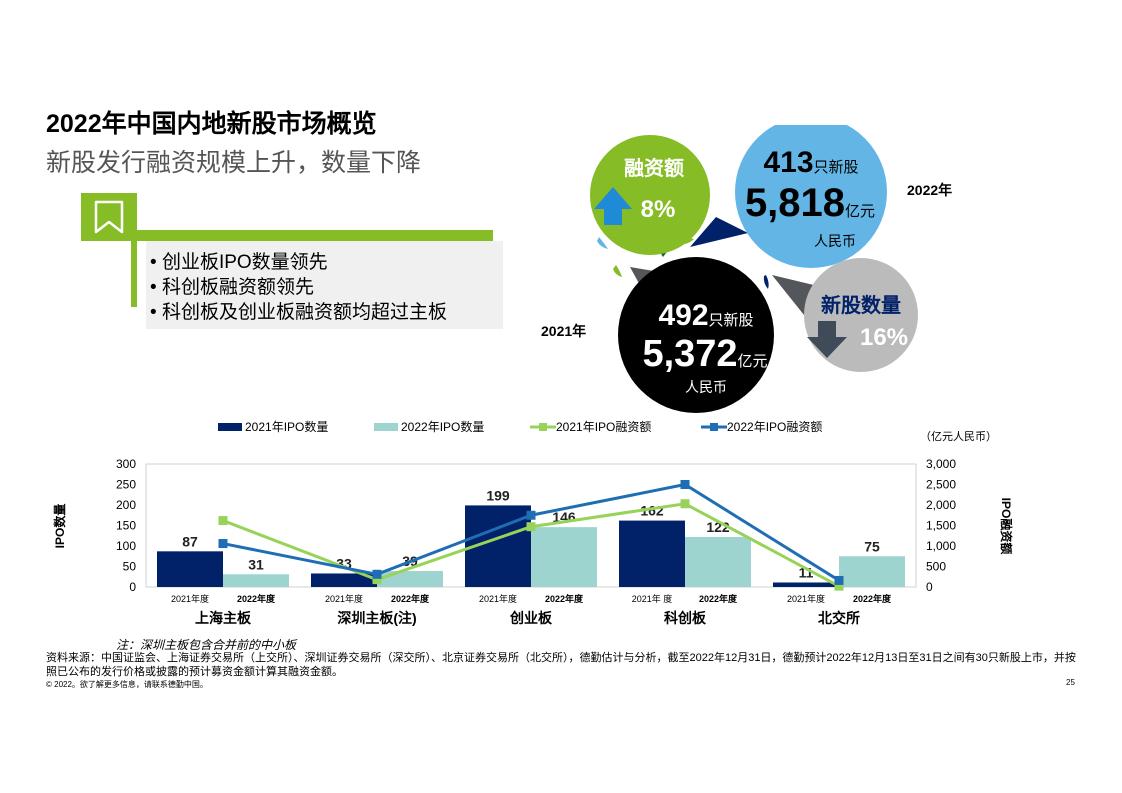 Image resolution: width=1122 pixels, height=793 pixels. I want to click on chart-footnote: 注：深圳主板包含合并前的中小板, so click(206, 645).